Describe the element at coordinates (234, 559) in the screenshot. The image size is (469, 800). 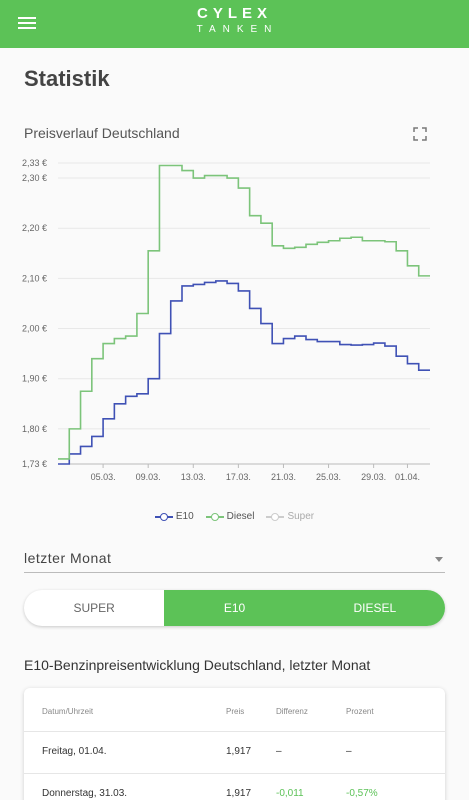
I see `period-select: letzter Monat` at that location.